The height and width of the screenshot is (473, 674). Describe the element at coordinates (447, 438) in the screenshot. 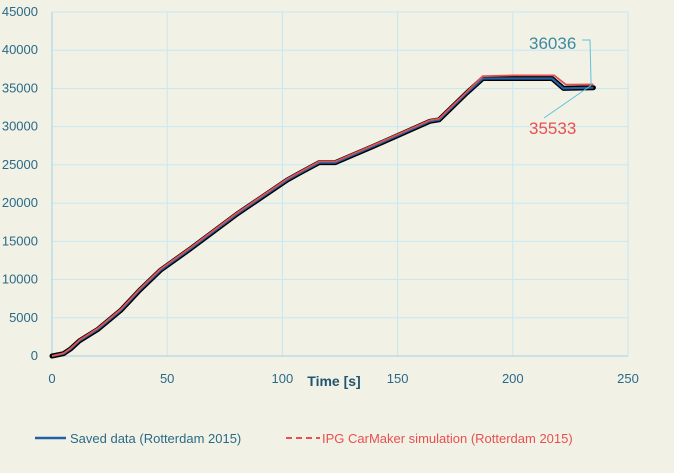

I see `legend-label-carmaker: IPG CarMaker simulation (Rotterdam 2015)` at that location.